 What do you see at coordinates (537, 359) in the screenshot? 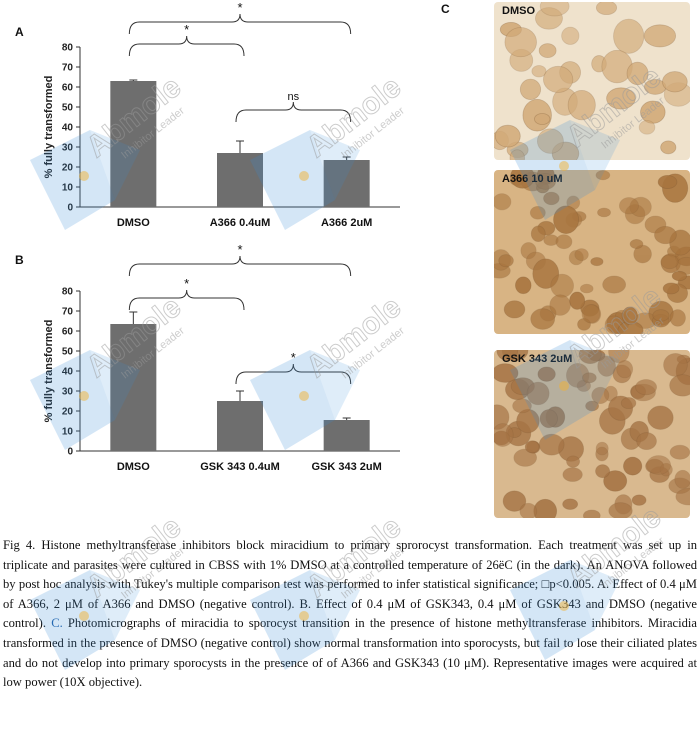
I see `micrograph-label: GSK 343 2uM` at bounding box center [537, 359].